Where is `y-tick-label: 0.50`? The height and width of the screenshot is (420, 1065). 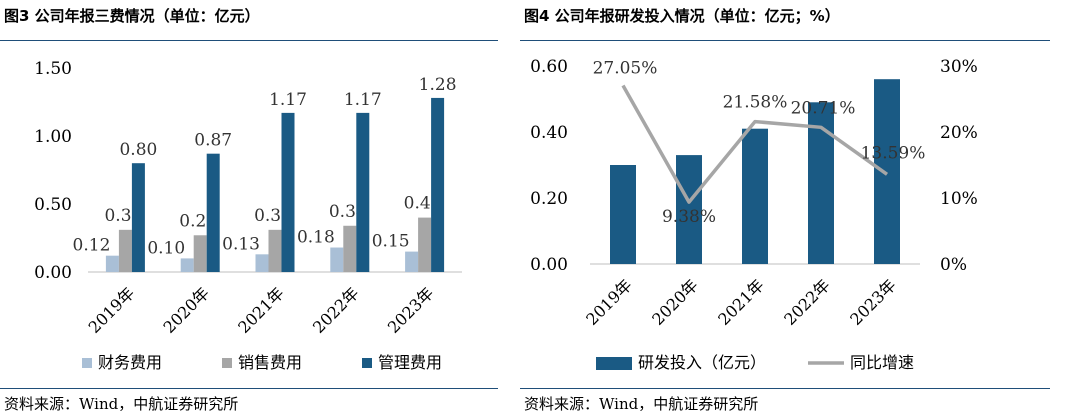
y-tick-label: 0.50 is located at coordinates (53, 205).